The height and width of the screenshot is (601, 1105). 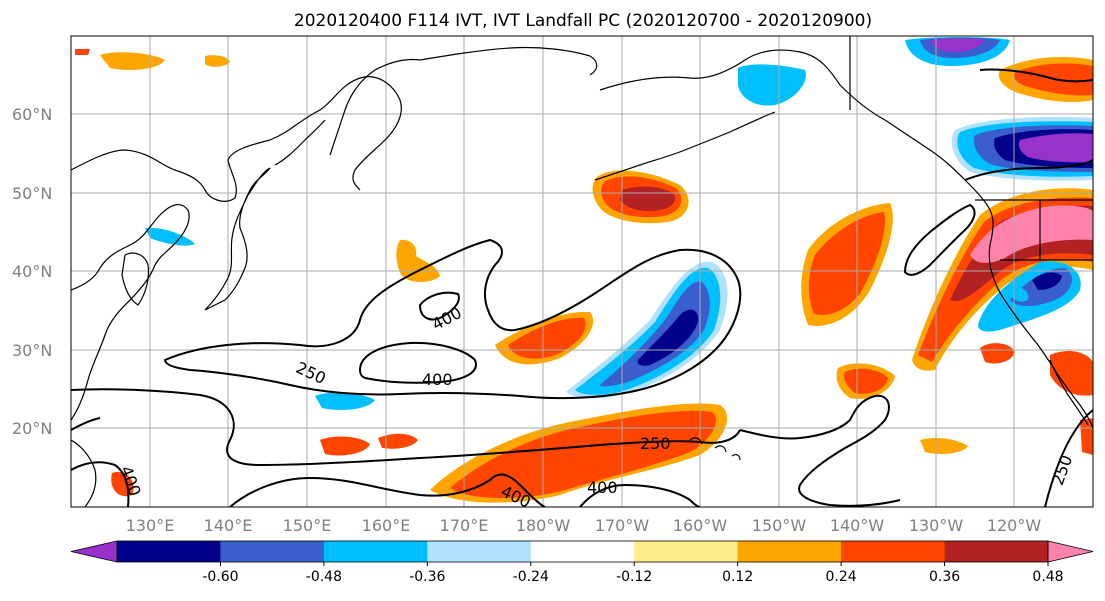 I want to click on latitude-labels: 60°N 50°N 40°N 30°N 20°N, so click(x=32, y=271).